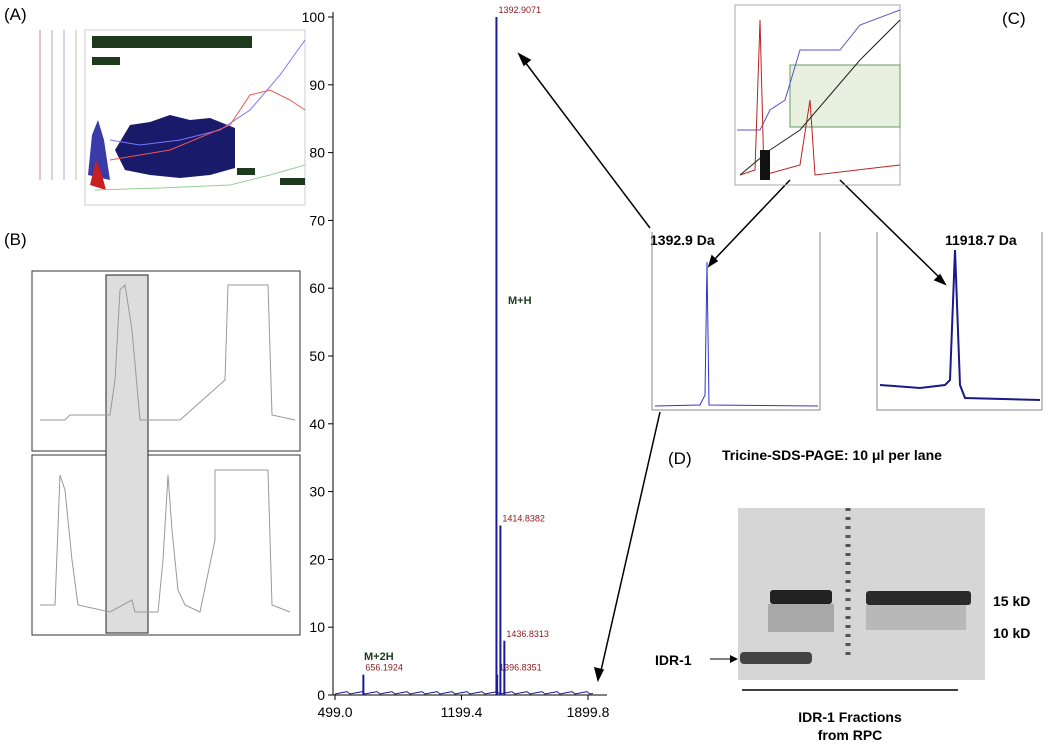  What do you see at coordinates (464, 693) in the screenshot?
I see `baseline-noise` at bounding box center [464, 693].